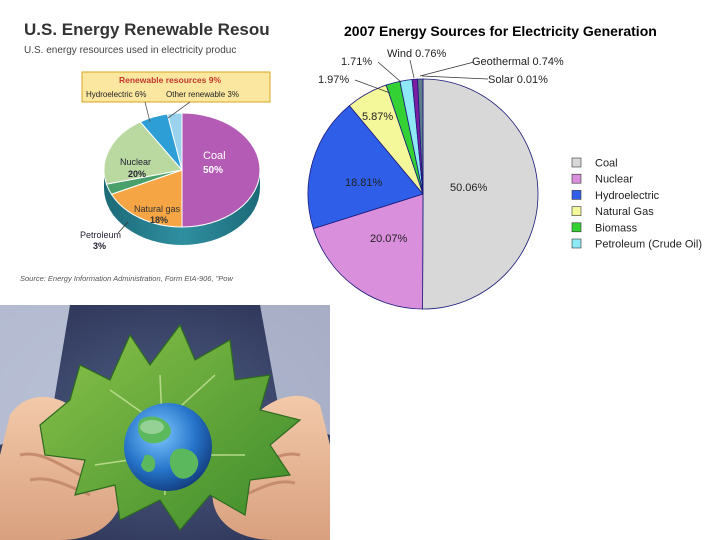 This screenshot has height=540, width=720. Describe the element at coordinates (389, 239) in the screenshot. I see `slice-label-nuclear: 20.07%` at that location.